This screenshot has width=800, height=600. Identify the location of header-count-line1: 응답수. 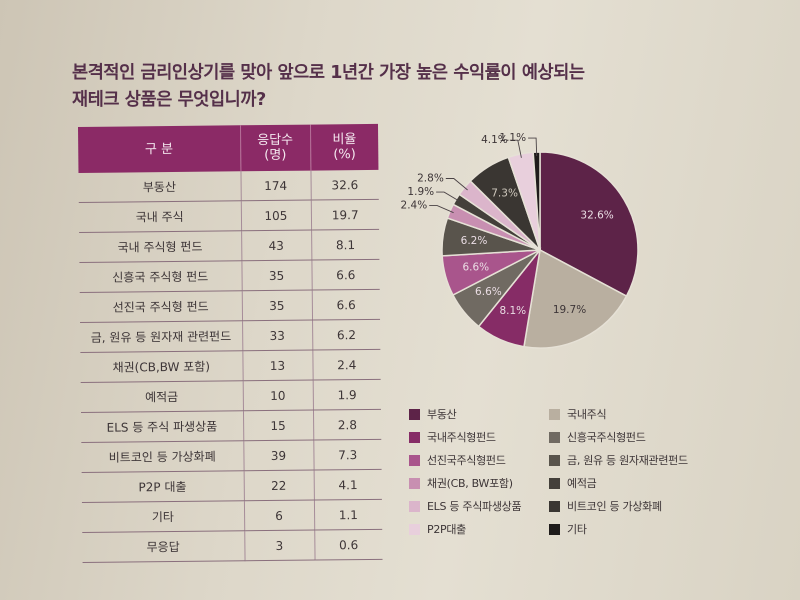
(275, 140).